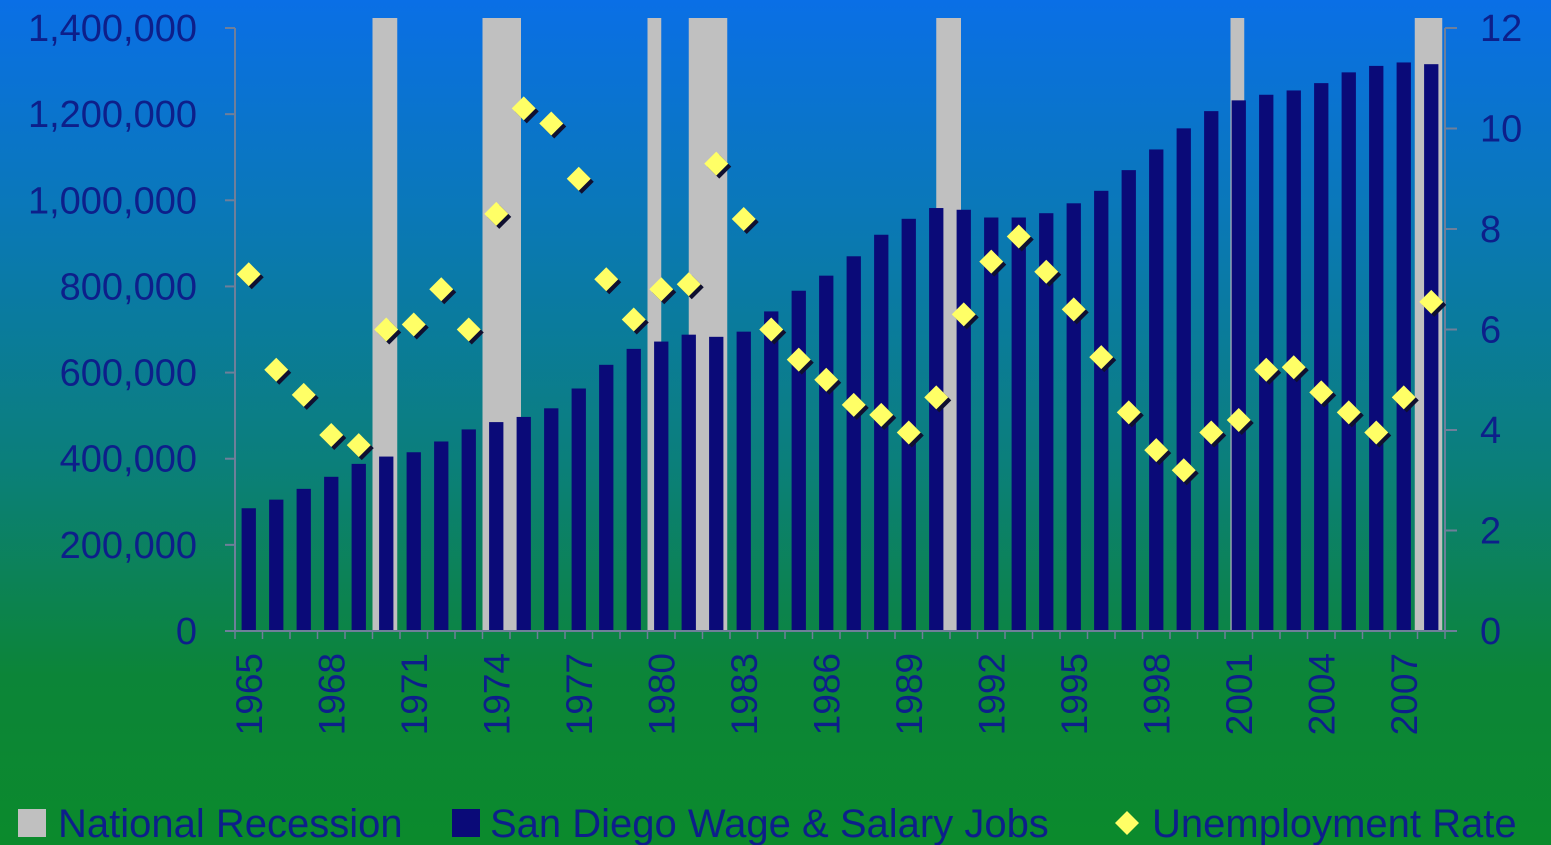 This screenshot has height=845, width=1551. I want to click on legend-label-recession: National Recession, so click(230, 823).